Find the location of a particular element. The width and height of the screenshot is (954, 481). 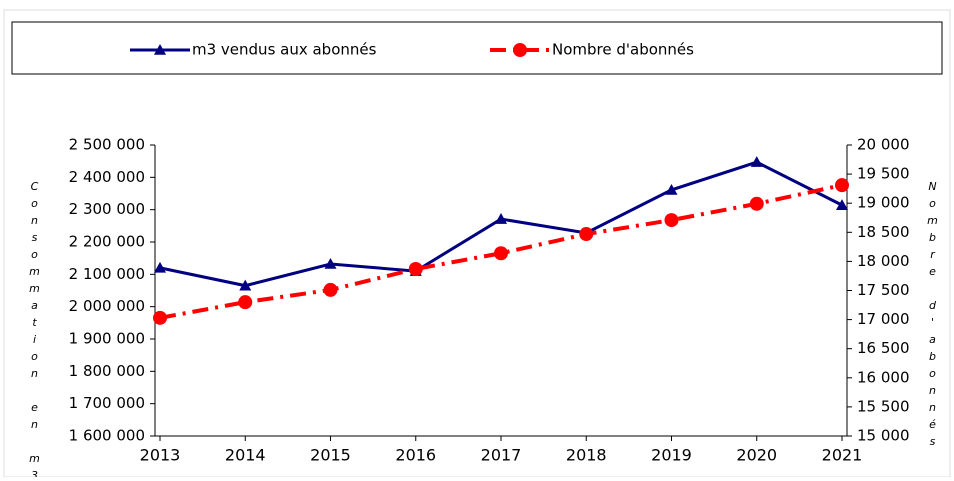

y-tick-label: 1 900 000 is located at coordinates (107, 339).